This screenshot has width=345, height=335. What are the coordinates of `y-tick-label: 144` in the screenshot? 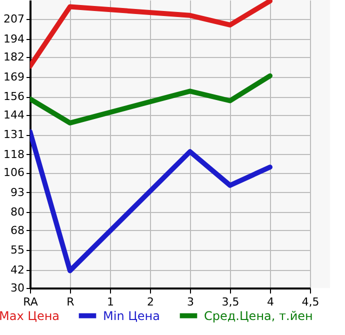 It's located at (14, 115).